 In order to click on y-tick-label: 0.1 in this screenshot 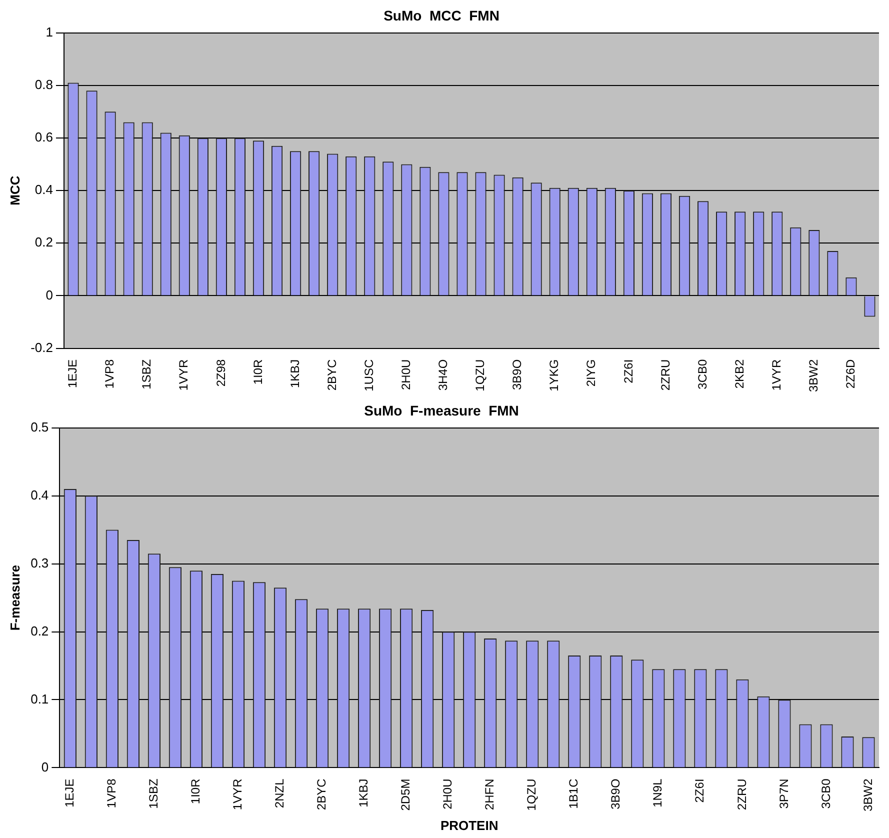, I will do `click(39, 698)`.